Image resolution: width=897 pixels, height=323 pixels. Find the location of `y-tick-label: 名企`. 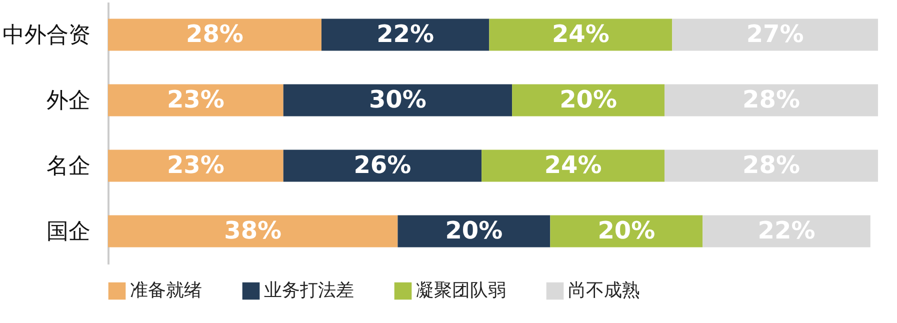

y-tick-label: 名企 is located at coordinates (68, 166).